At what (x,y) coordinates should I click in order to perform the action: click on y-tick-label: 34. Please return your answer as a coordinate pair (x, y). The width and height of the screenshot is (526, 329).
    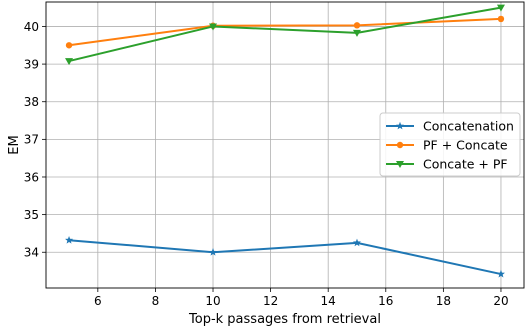
    Looking at the image, I should click on (31, 253).